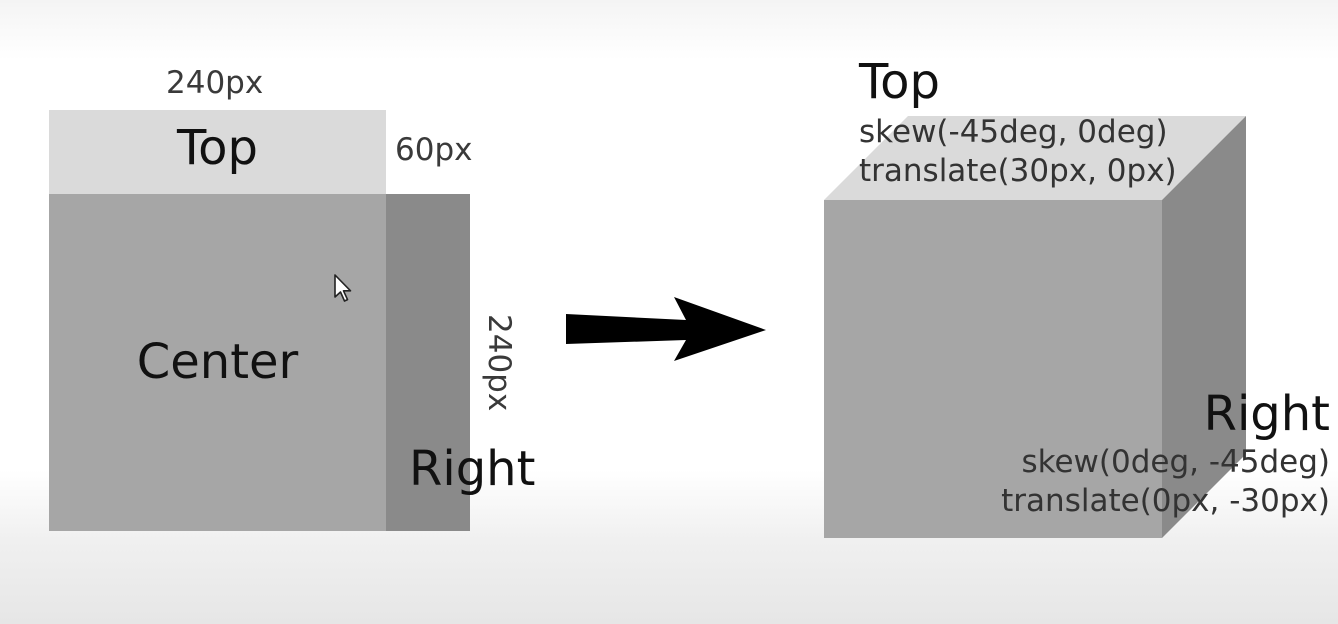 Image resolution: width=1338 pixels, height=624 pixels. Describe the element at coordinates (1204, 327) in the screenshot. I see `cube-right-face` at that location.